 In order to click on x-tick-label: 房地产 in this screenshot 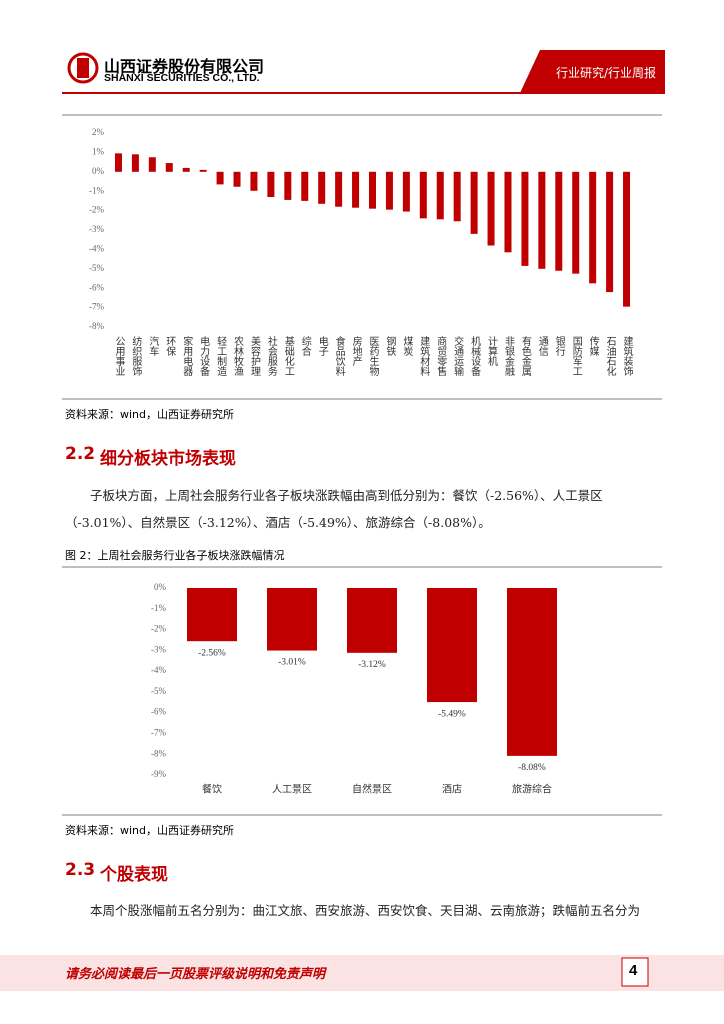, I will do `click(356, 351)`.